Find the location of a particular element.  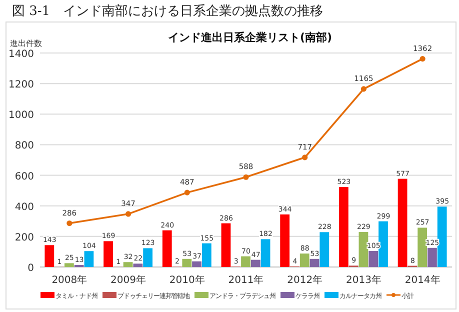

y-tick-label: 0 is located at coordinates (31, 268).